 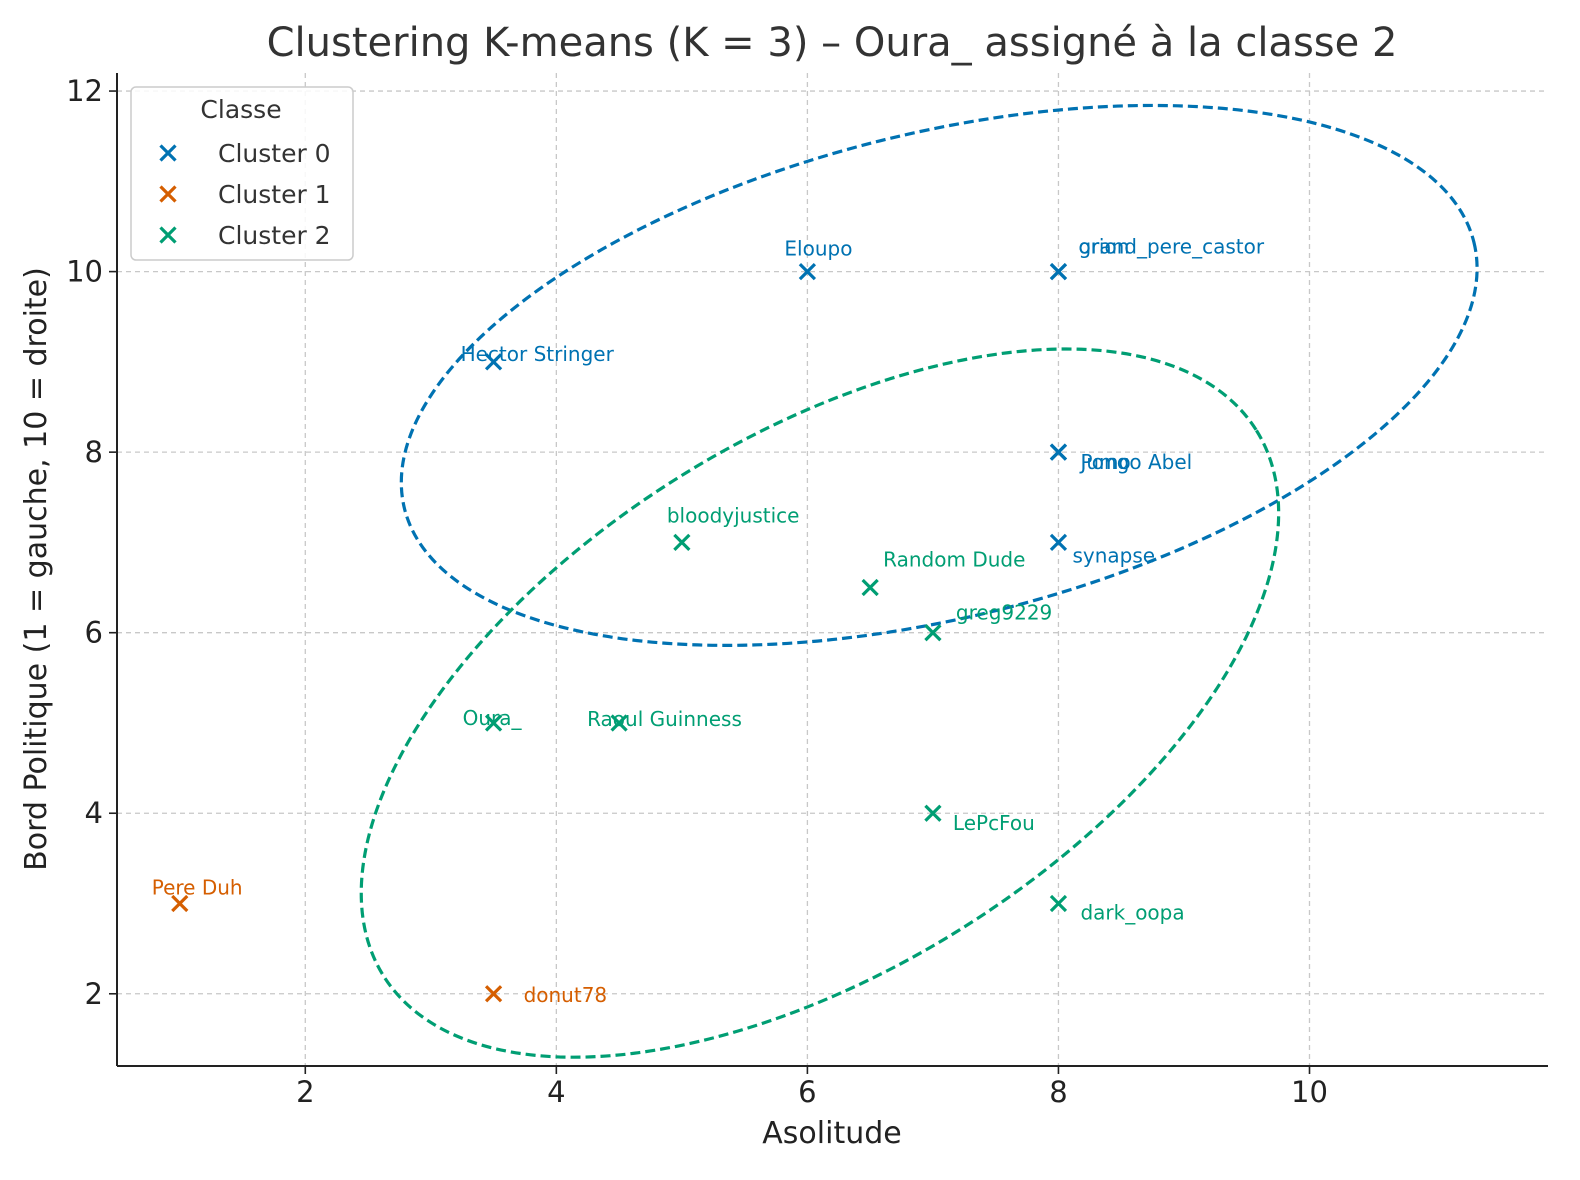 What do you see at coordinates (1058, 1092) in the screenshot?
I see `x-tick-label-8: 8` at bounding box center [1058, 1092].